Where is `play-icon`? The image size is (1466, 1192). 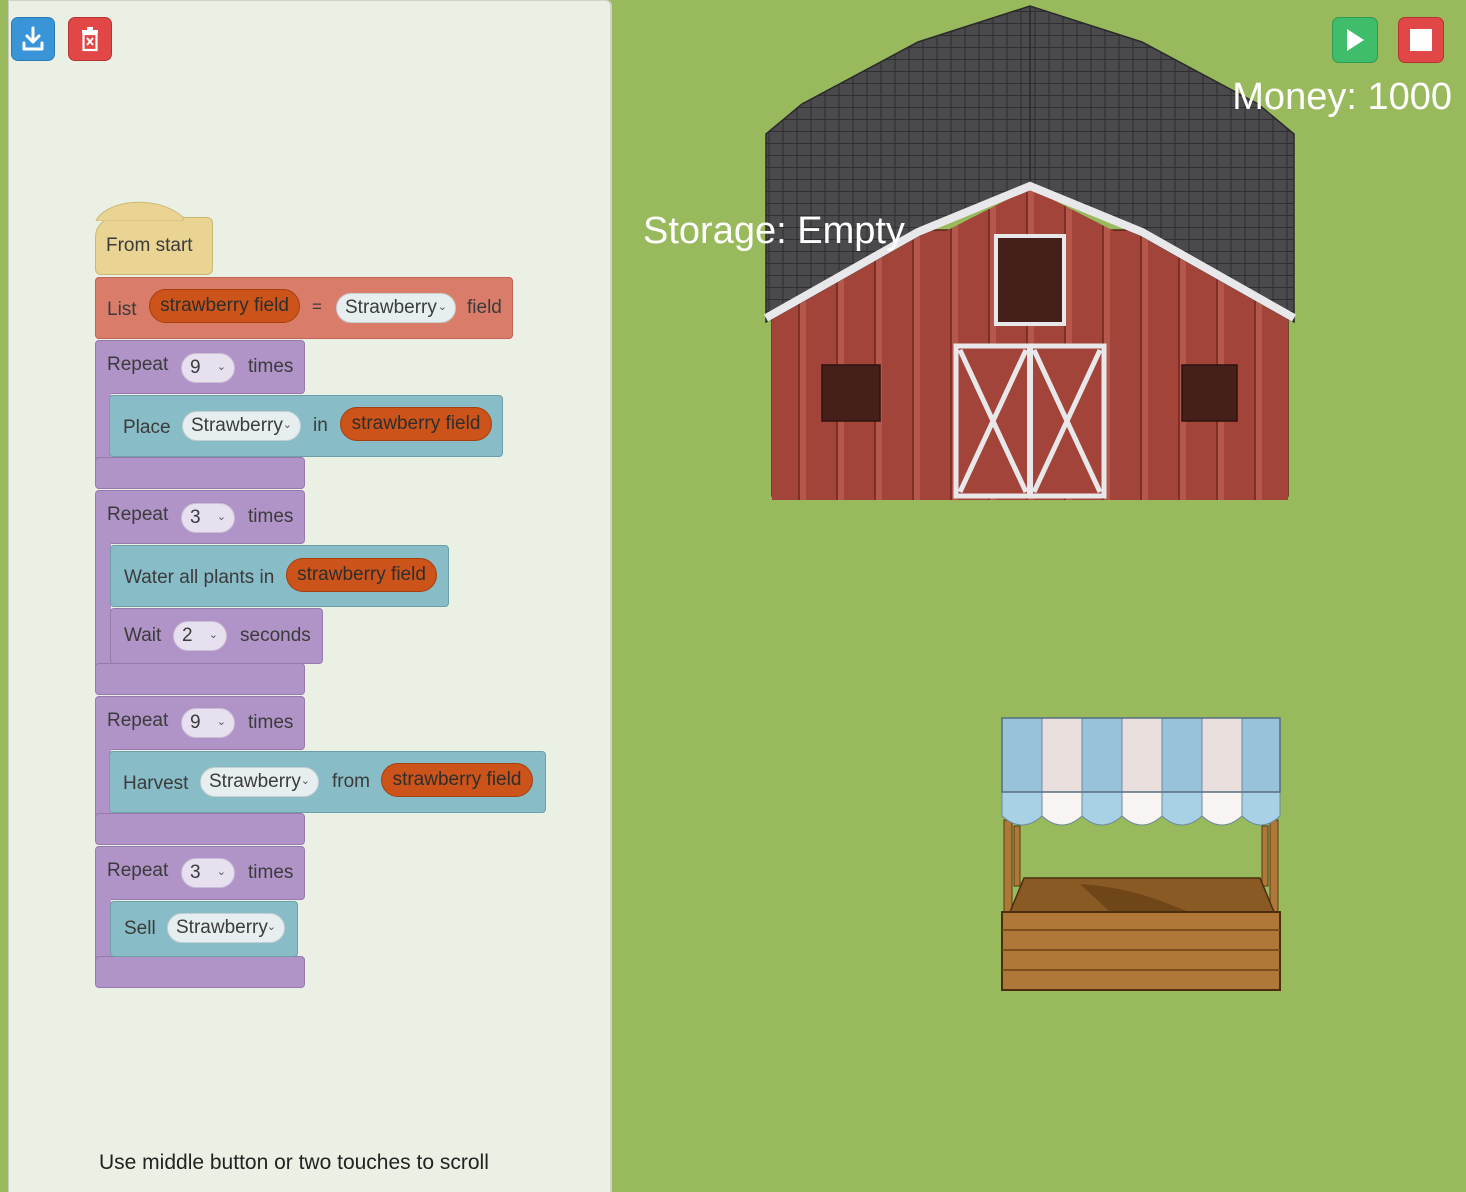 play-icon is located at coordinates (1355, 40).